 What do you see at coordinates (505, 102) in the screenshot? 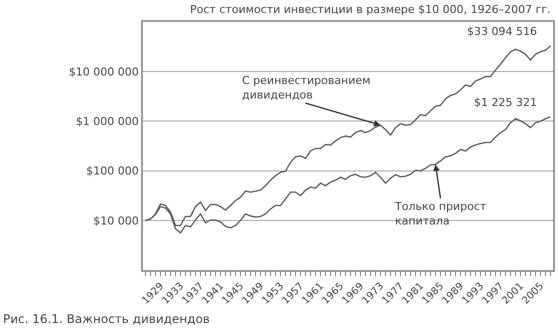
I see `annotation: $1 225 321` at bounding box center [505, 102].